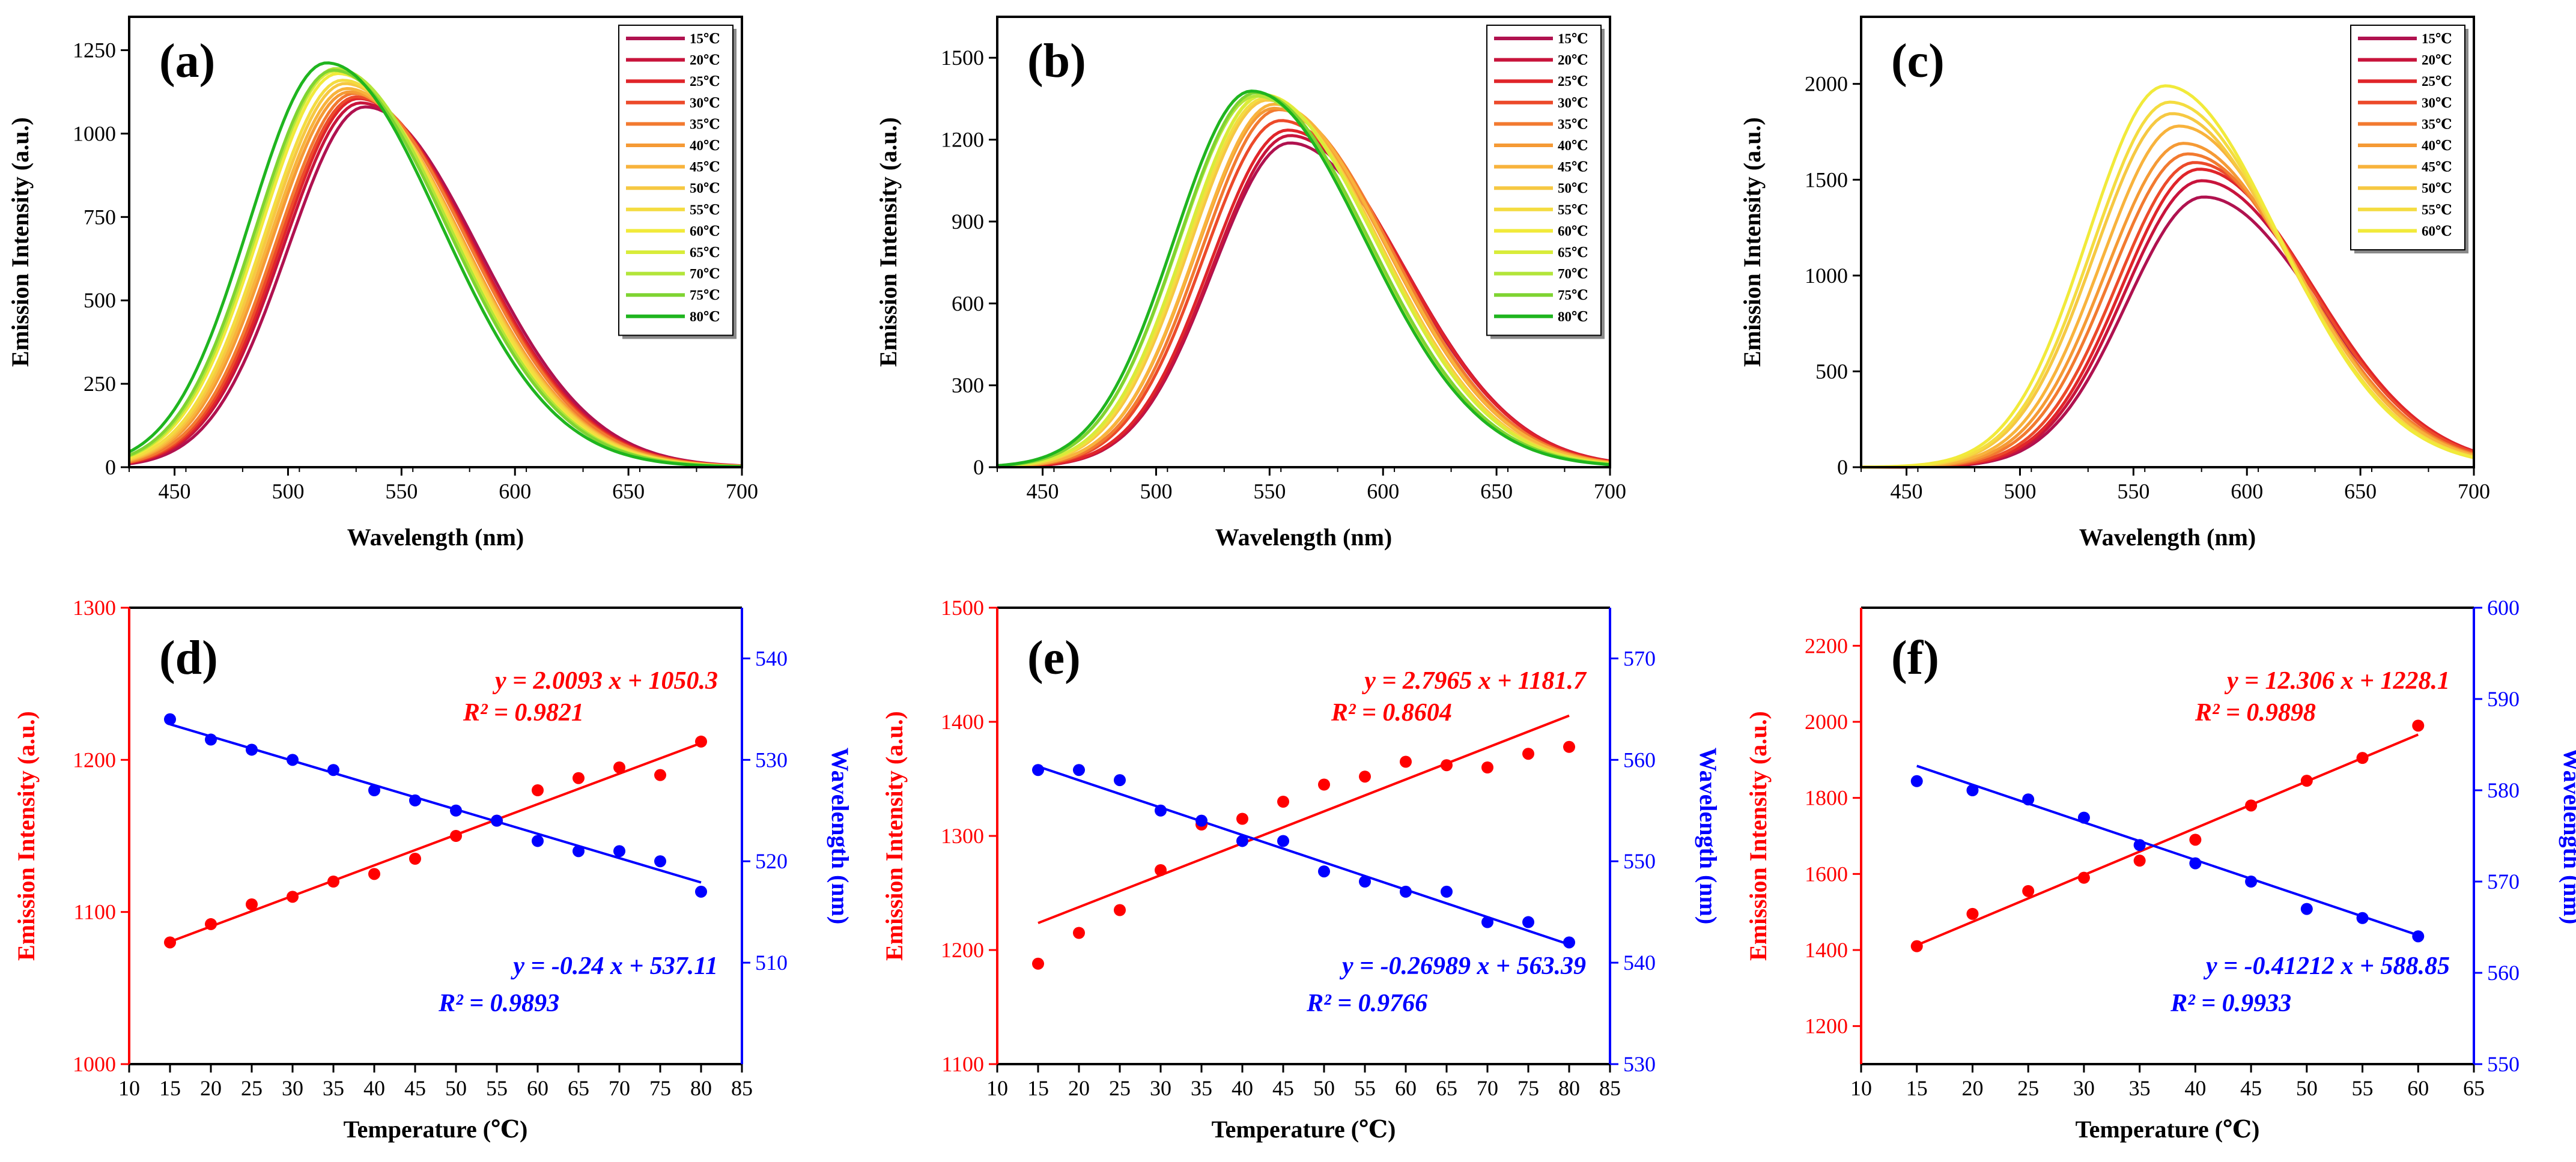  I want to click on right-y-tick-label: 600, so click(2504, 608).